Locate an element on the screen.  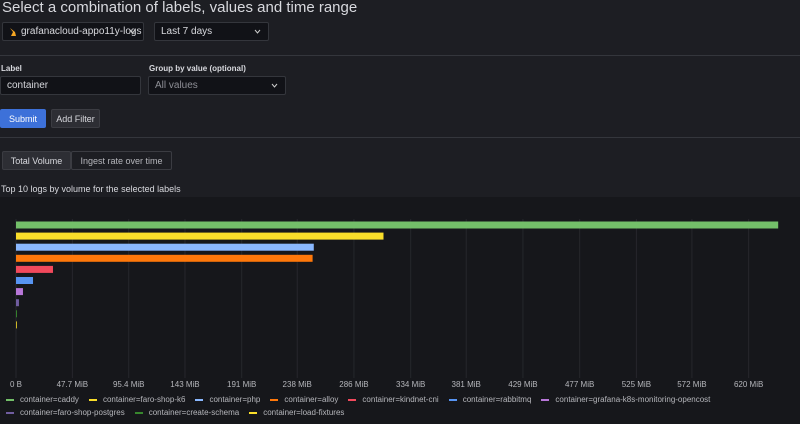
time-range-picker: Last 7 days is located at coordinates (211, 31).